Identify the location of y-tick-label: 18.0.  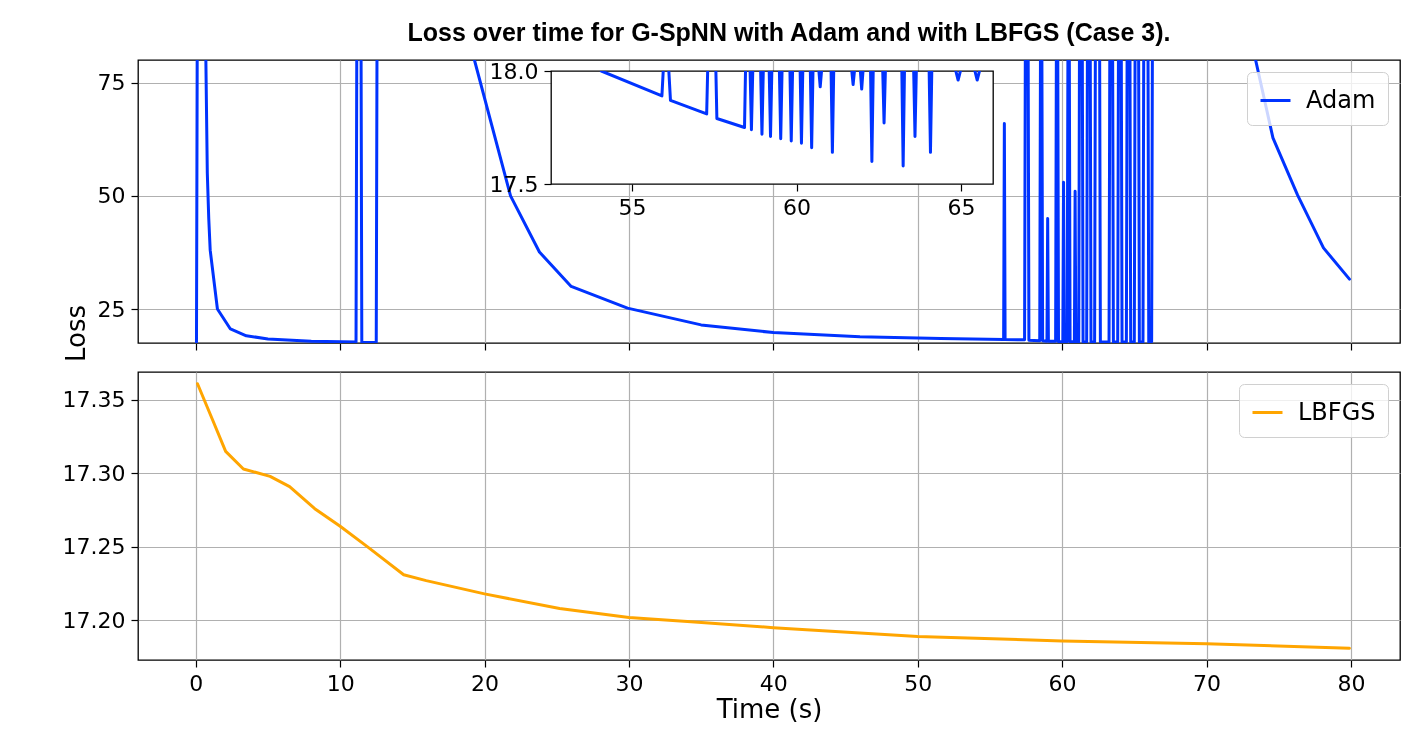
(514, 71).